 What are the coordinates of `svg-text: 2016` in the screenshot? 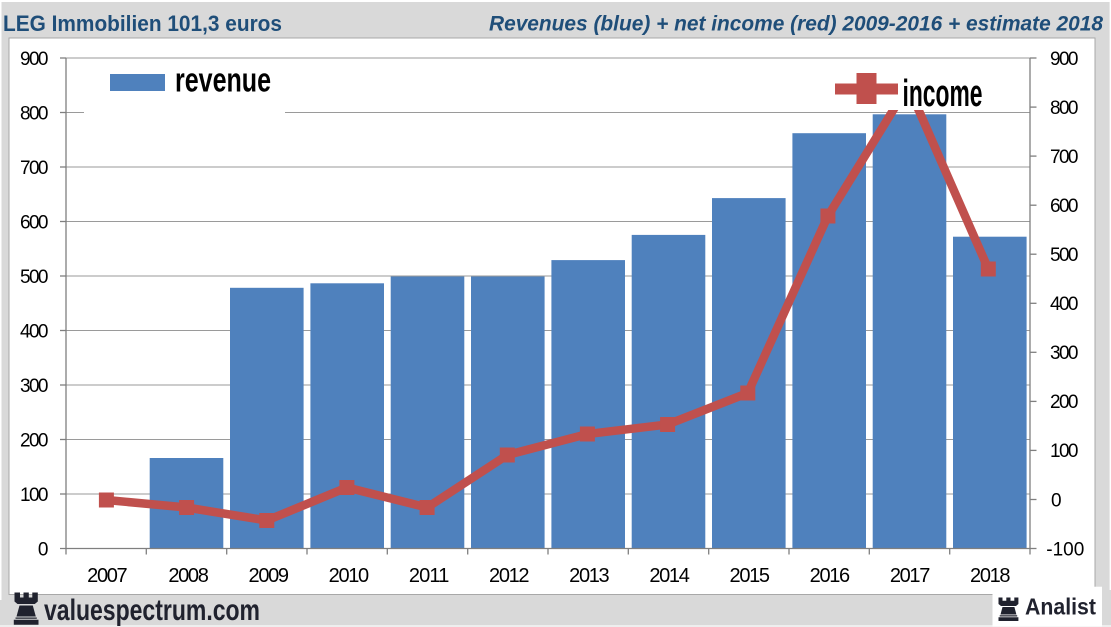 It's located at (830, 576).